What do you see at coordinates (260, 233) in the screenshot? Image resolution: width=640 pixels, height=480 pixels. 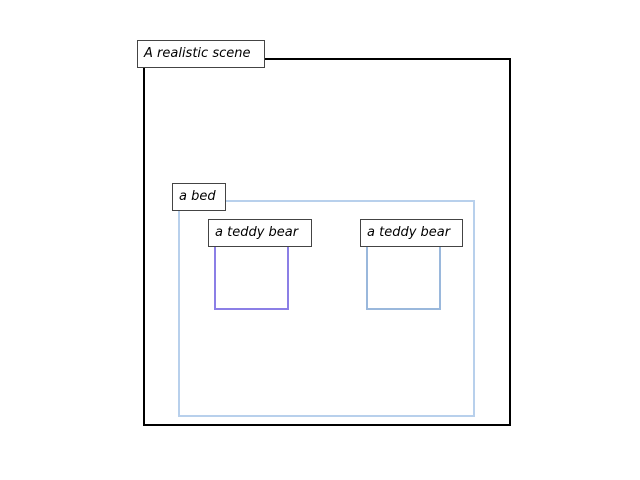 I see `teddy-bear-label-1: a teddy bear` at bounding box center [260, 233].